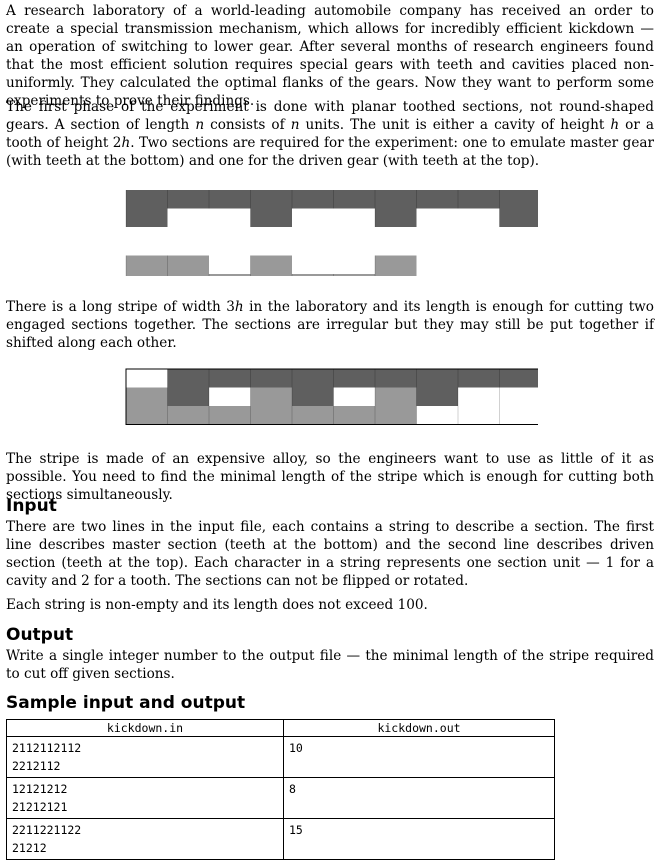 Image resolution: width=660 pixels, height=861 pixels. What do you see at coordinates (40, 807) in the screenshot?
I see `sample-input-line: 21212121` at bounding box center [40, 807].